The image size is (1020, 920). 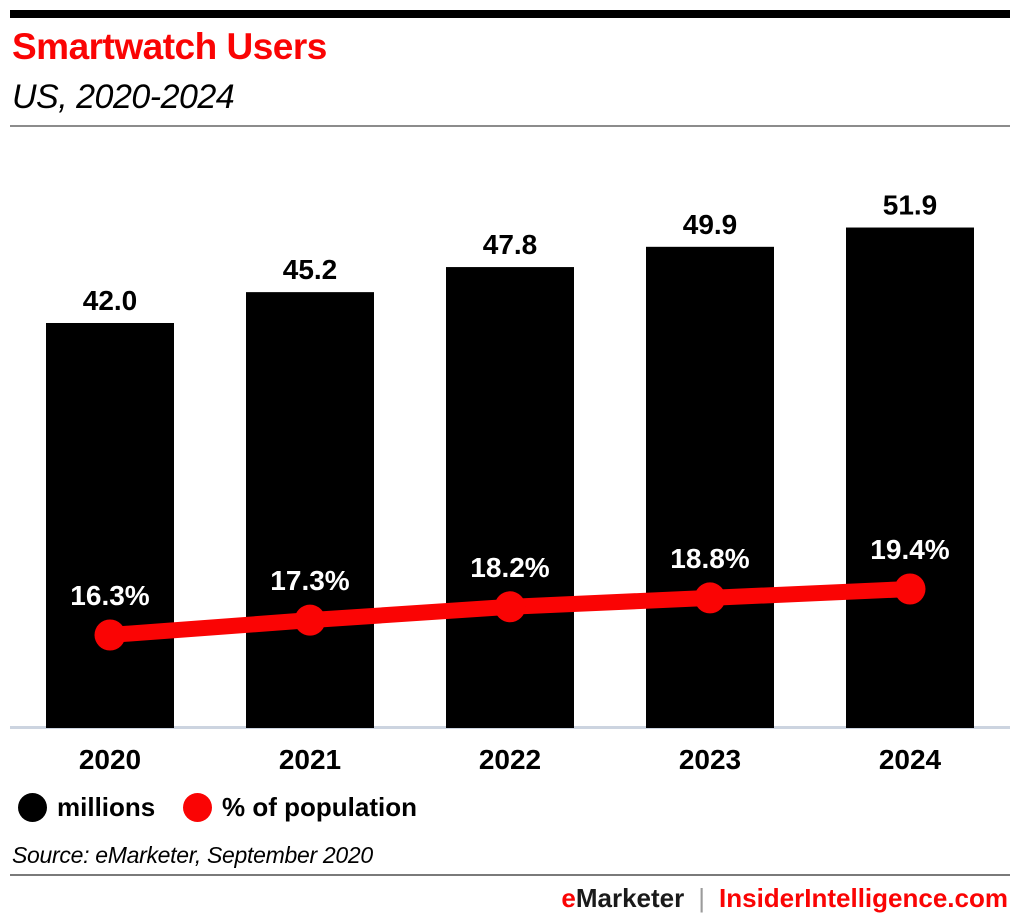 What do you see at coordinates (110, 300) in the screenshot?
I see `bar-value-label-2020: 42.0` at bounding box center [110, 300].